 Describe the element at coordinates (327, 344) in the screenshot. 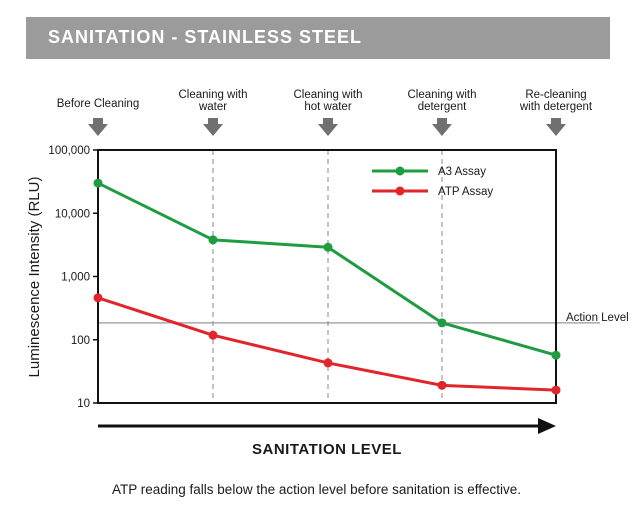

I see `series-line` at that location.